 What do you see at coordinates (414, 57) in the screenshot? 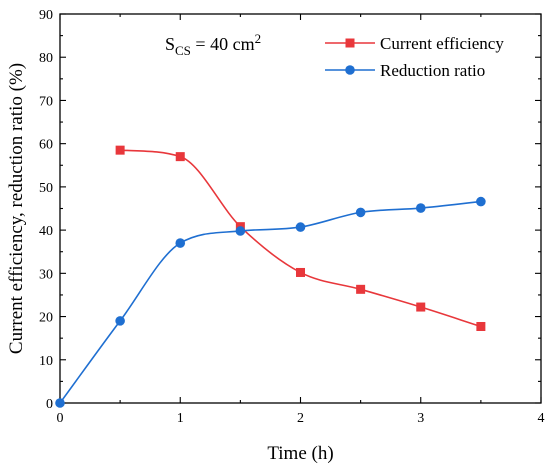
I see `legend: Current efficiency Reduction ratio` at bounding box center [414, 57].